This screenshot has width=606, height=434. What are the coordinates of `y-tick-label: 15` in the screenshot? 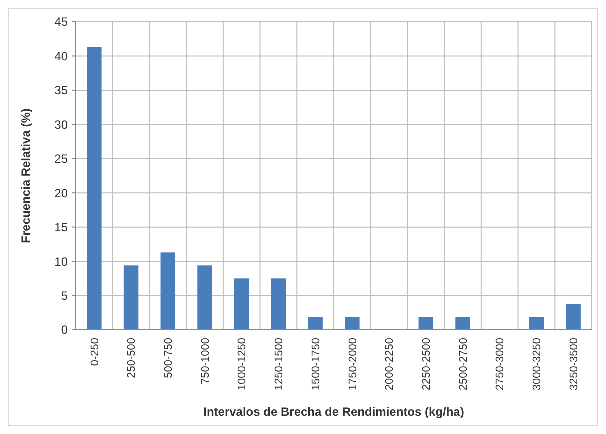 It's located at (61, 227).